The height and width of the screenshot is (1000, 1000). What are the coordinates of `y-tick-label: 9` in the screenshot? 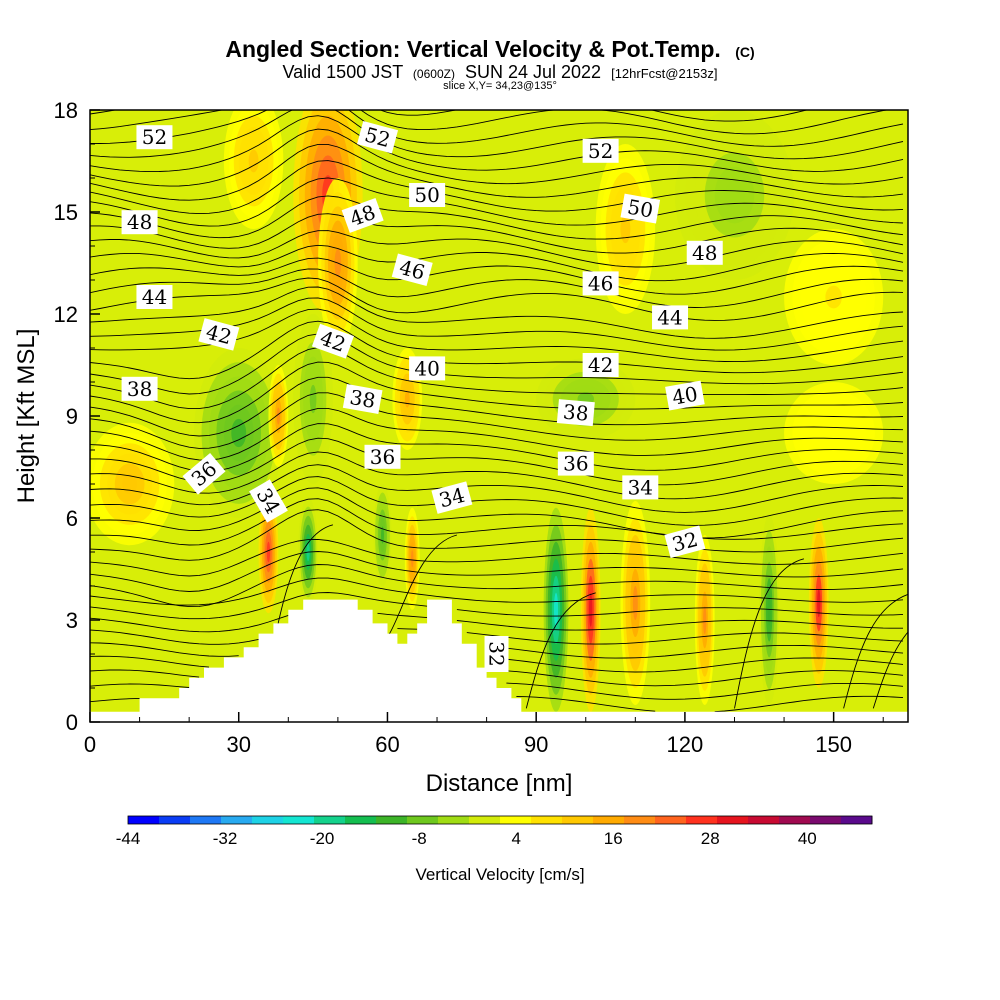 It's located at (72, 416).